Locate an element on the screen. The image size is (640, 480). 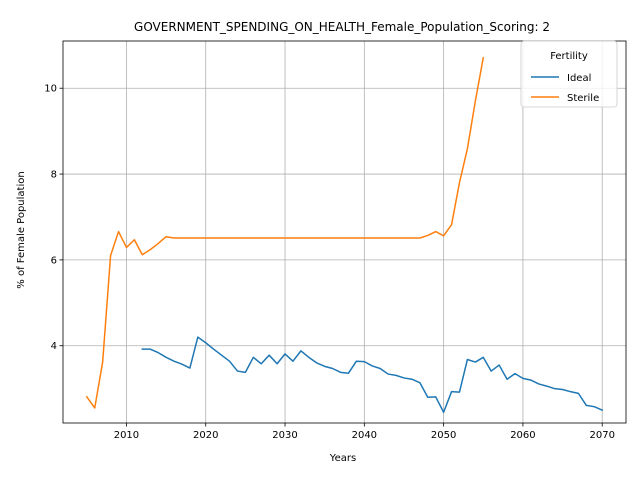
x-tick-label: 2040 is located at coordinates (364, 435).